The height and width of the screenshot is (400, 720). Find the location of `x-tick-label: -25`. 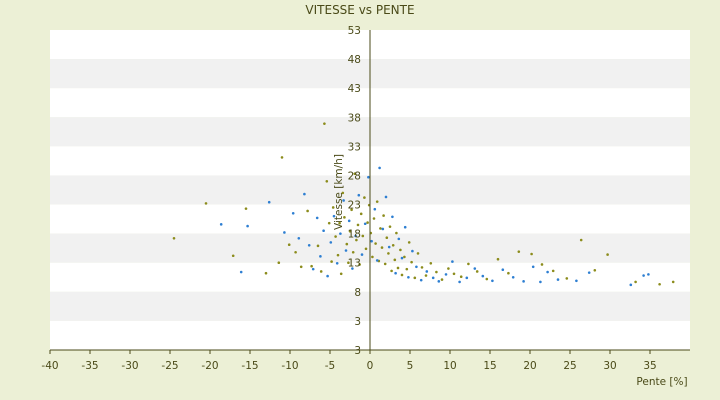

x-tick-label: -25 is located at coordinates (169, 366).